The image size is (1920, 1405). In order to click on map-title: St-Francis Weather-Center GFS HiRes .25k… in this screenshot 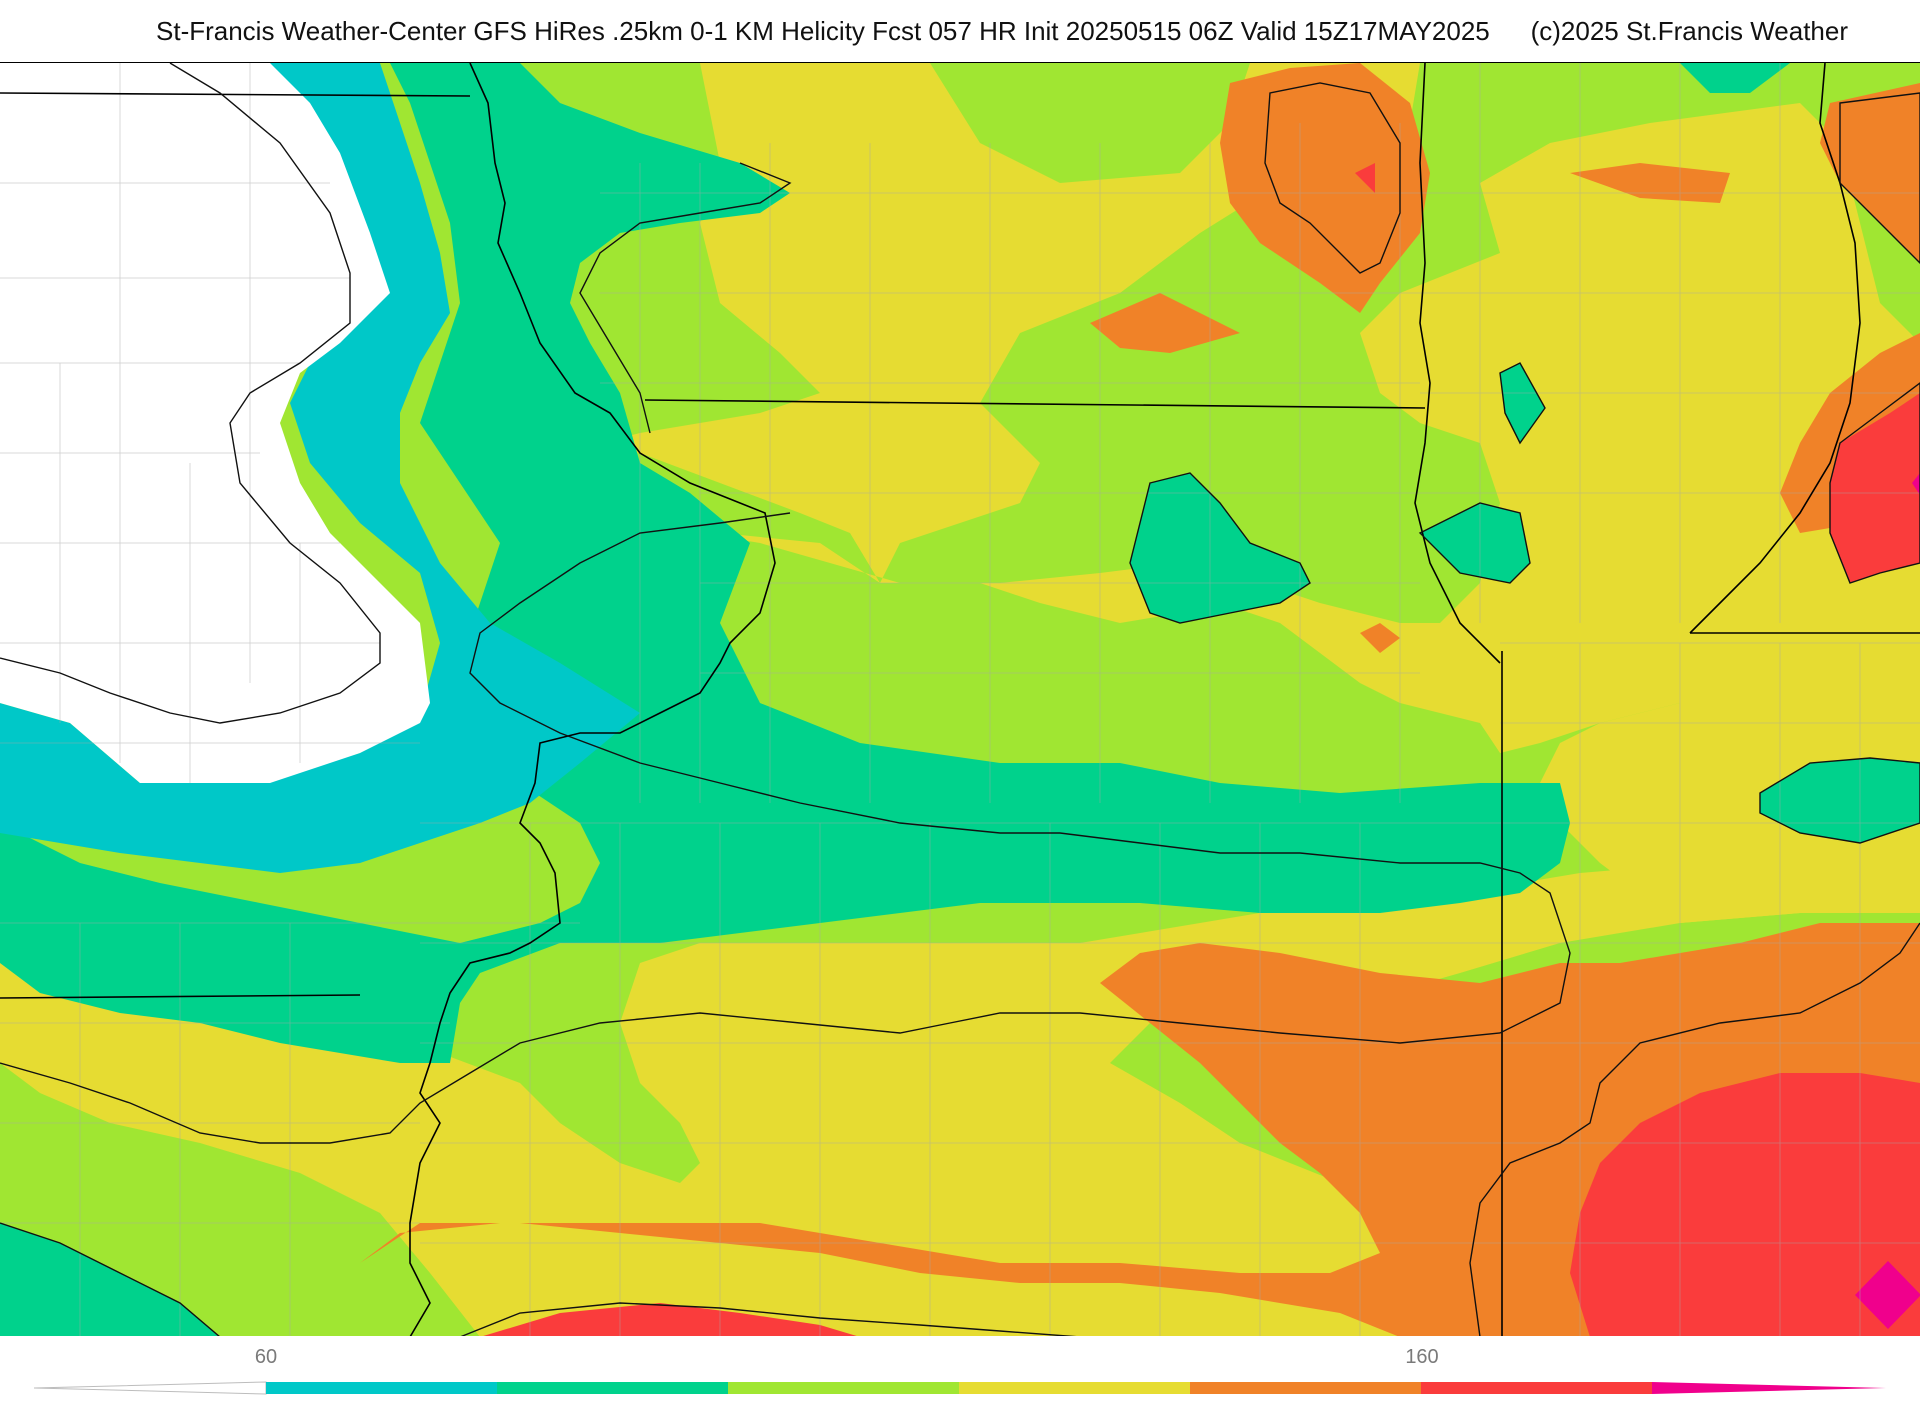, I will do `click(823, 31)`.